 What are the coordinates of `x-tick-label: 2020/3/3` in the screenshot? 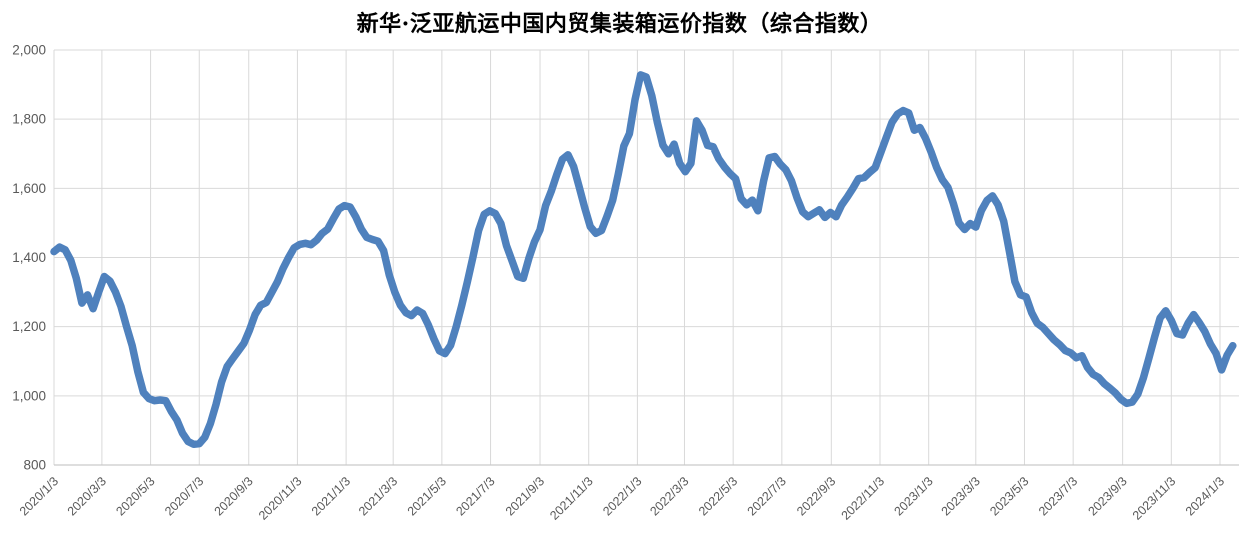 It's located at (87, 496).